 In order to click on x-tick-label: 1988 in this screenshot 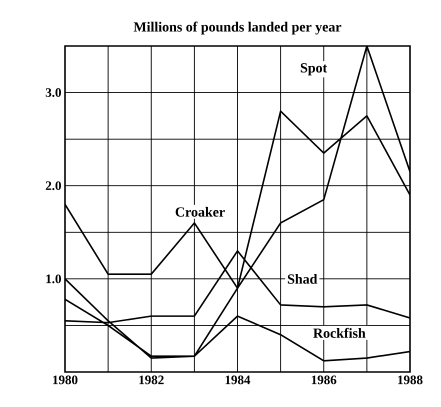, I will do `click(410, 380)`.